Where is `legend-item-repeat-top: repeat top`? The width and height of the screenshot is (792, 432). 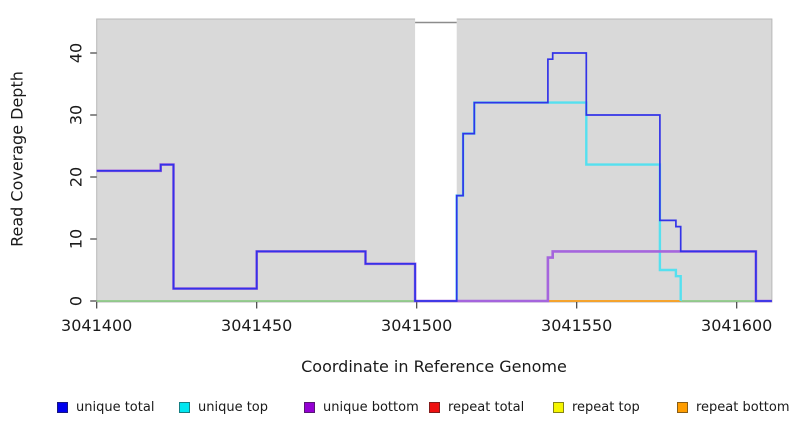 legend-item-repeat-top: repeat top is located at coordinates (596, 407).